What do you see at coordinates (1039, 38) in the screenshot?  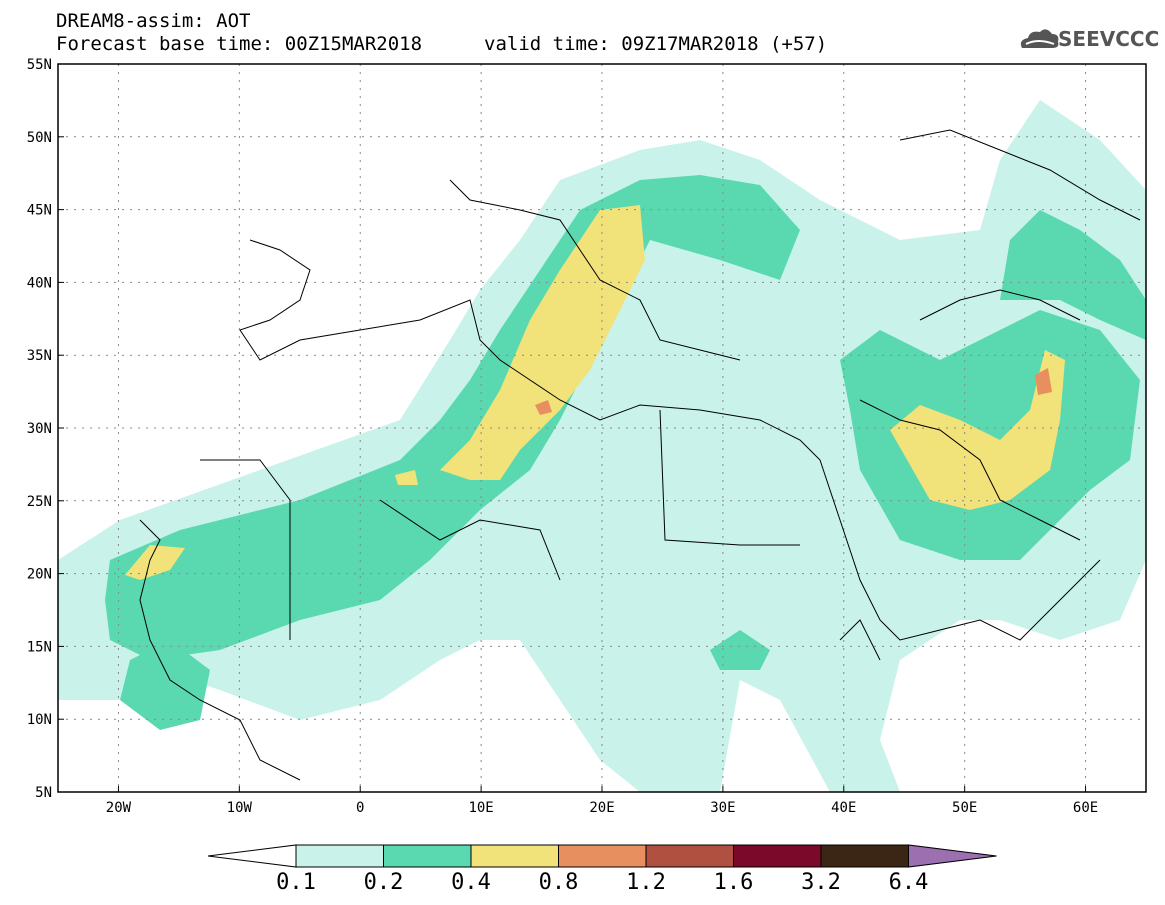 I see `cloud-logo-icon` at bounding box center [1039, 38].